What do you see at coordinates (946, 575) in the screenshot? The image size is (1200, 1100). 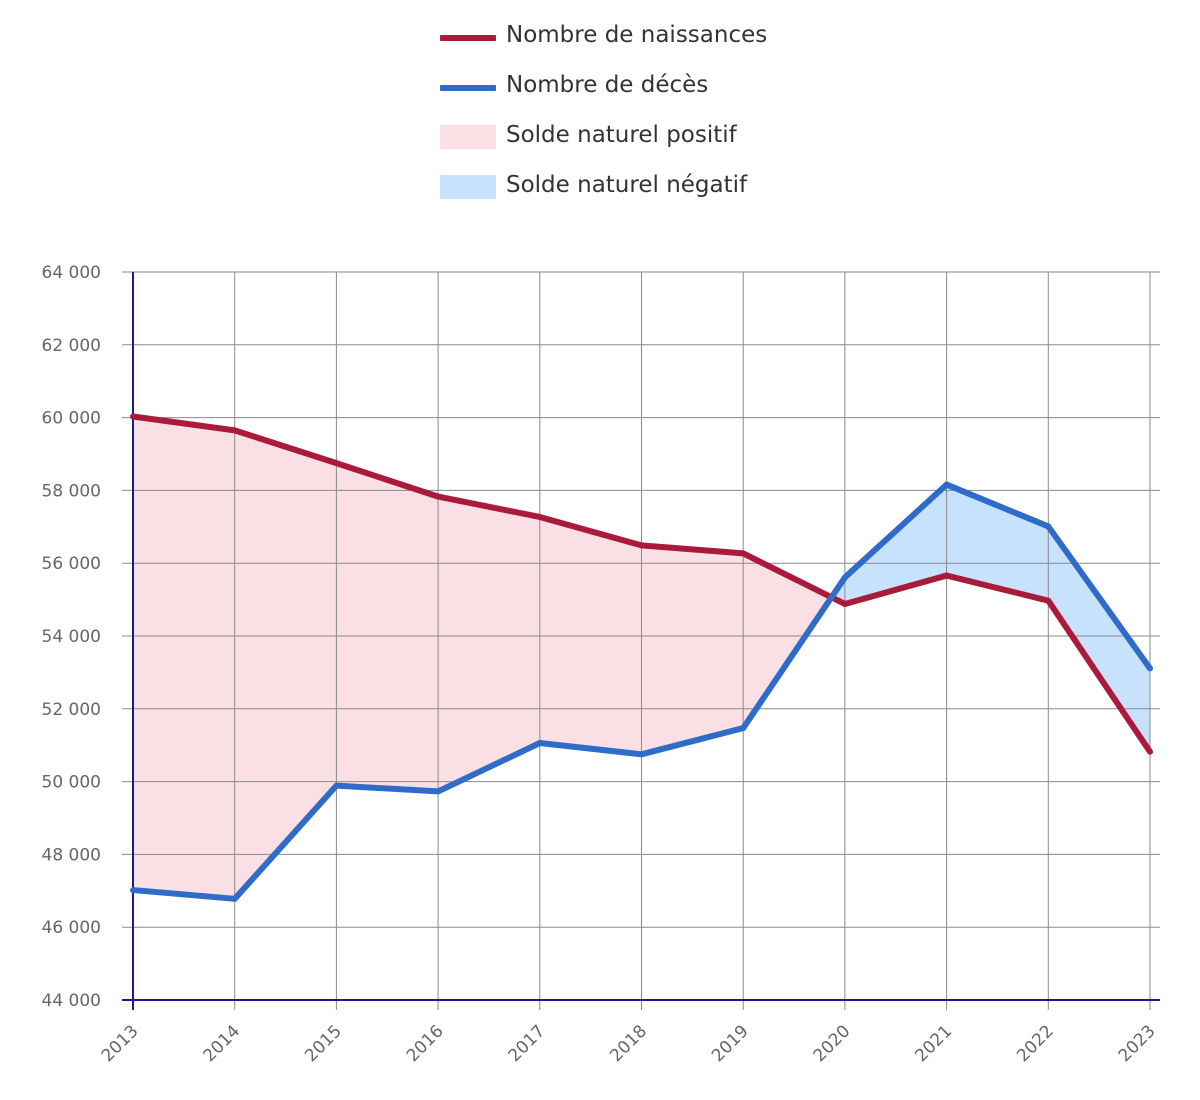 I see `births-point-2021` at bounding box center [946, 575].